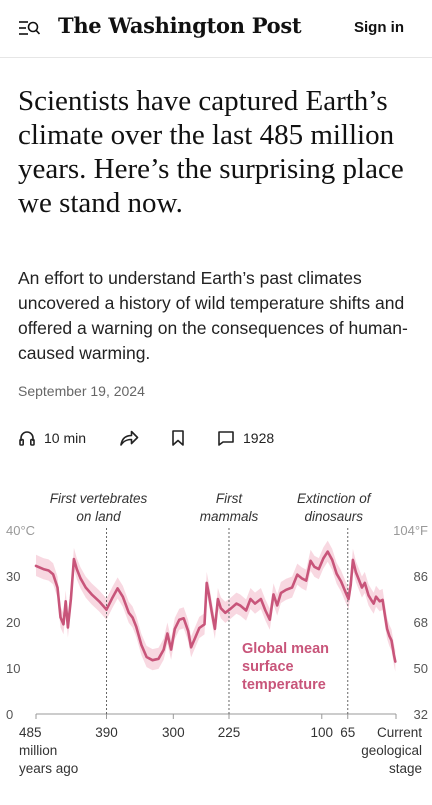  What do you see at coordinates (421, 668) in the screenshot?
I see `y-tick-right-label: 50` at bounding box center [421, 668].